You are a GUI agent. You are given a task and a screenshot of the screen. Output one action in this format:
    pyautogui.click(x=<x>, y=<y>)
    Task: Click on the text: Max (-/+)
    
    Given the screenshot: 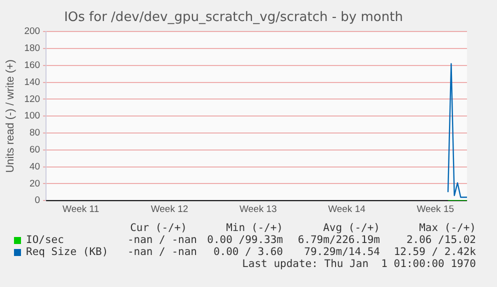 What is the action you would take?
    pyautogui.click(x=447, y=228)
    